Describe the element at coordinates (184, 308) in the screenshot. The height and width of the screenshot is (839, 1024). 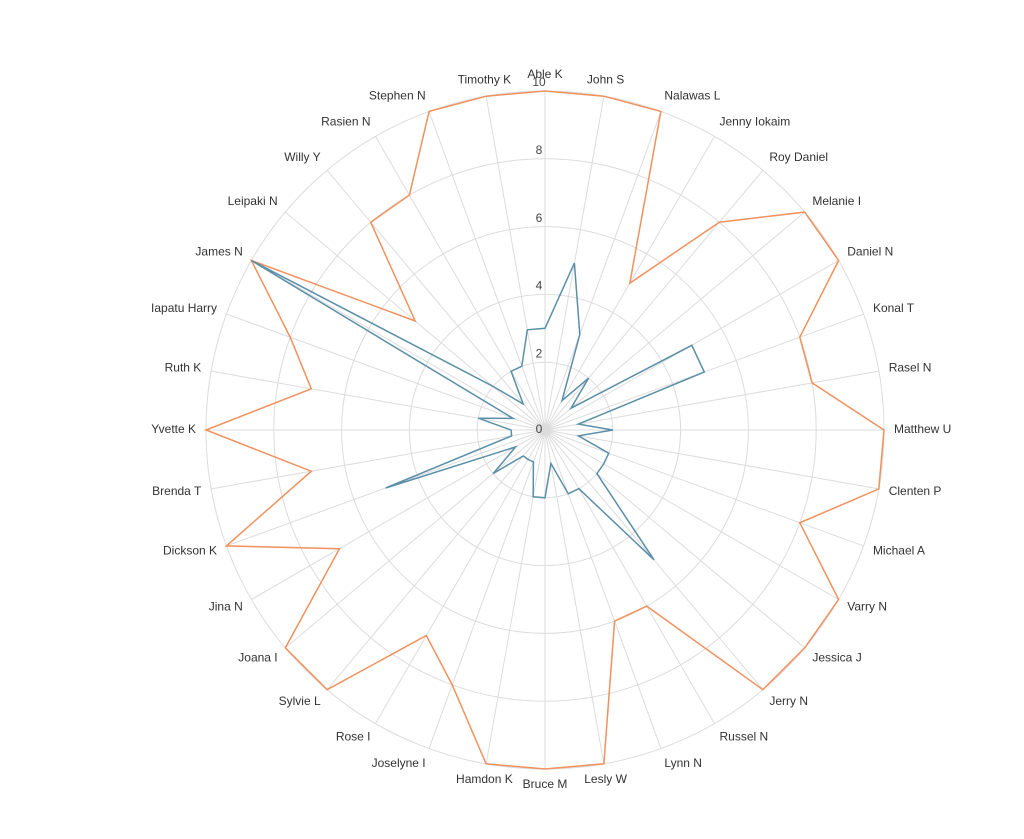
I see `category-label: Iapatu Harry` at that location.